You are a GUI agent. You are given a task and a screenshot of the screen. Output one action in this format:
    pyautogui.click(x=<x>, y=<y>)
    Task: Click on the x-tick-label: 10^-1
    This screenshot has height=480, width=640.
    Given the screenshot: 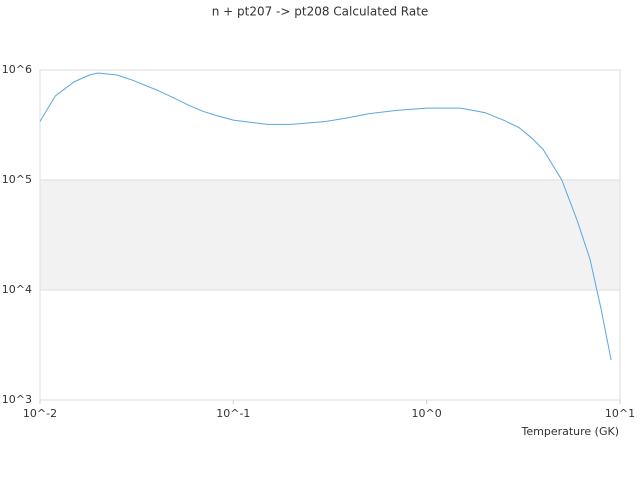 What is the action you would take?
    pyautogui.click(x=233, y=413)
    